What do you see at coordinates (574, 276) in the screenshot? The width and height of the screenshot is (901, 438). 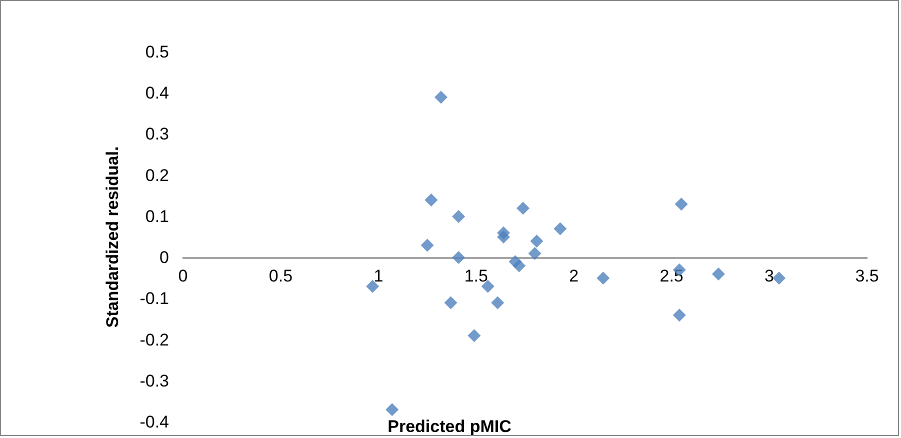 I see `x-tick-label: 2` at bounding box center [574, 276].